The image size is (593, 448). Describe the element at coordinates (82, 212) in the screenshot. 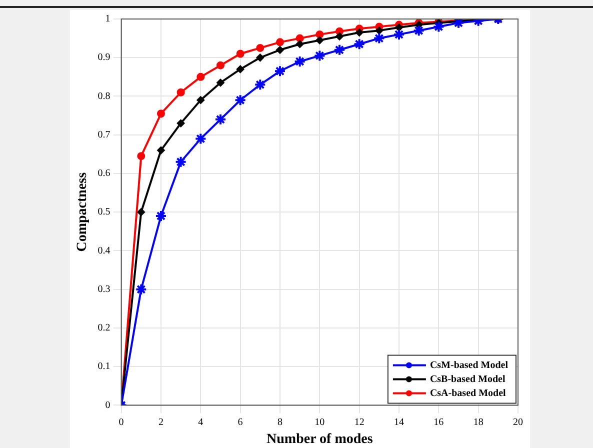

I see `y-axis-title: Compactness` at that location.